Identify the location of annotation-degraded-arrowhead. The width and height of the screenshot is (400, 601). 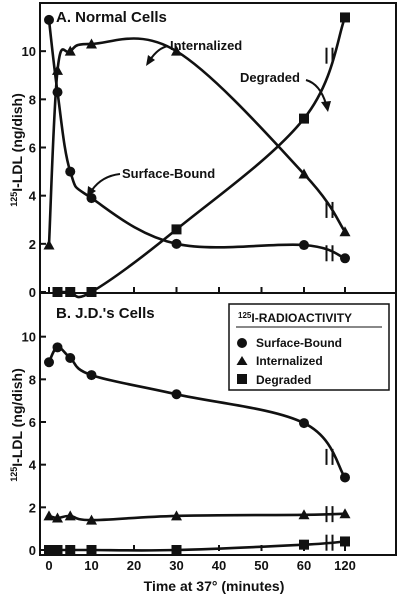
(326, 106).